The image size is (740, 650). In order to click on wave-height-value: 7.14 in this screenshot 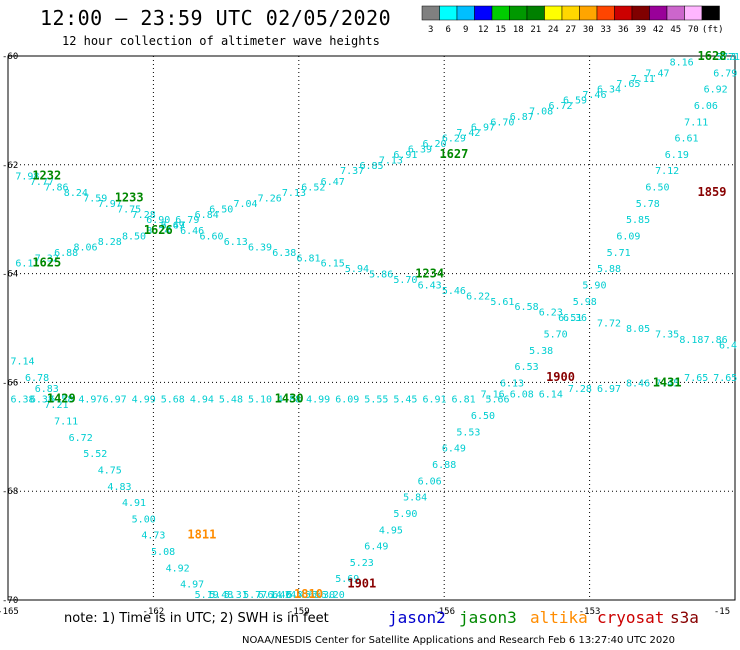, I will do `click(22, 362)`.